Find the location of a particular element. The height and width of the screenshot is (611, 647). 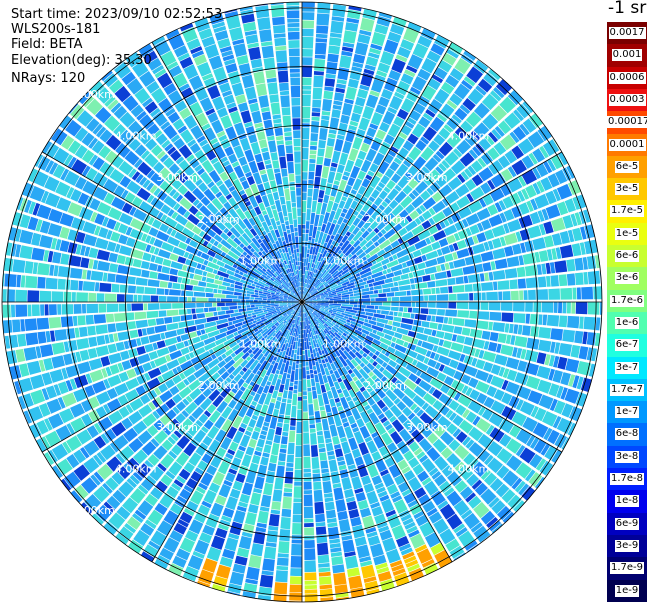

colorbar-level: 1e-5 is located at coordinates (627, 234).